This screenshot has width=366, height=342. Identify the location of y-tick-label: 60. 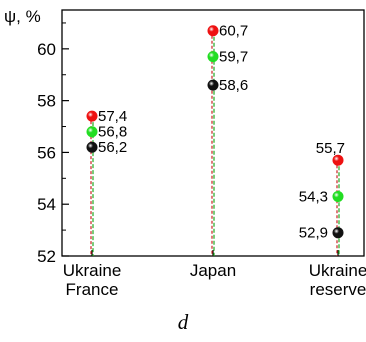
(46, 49).